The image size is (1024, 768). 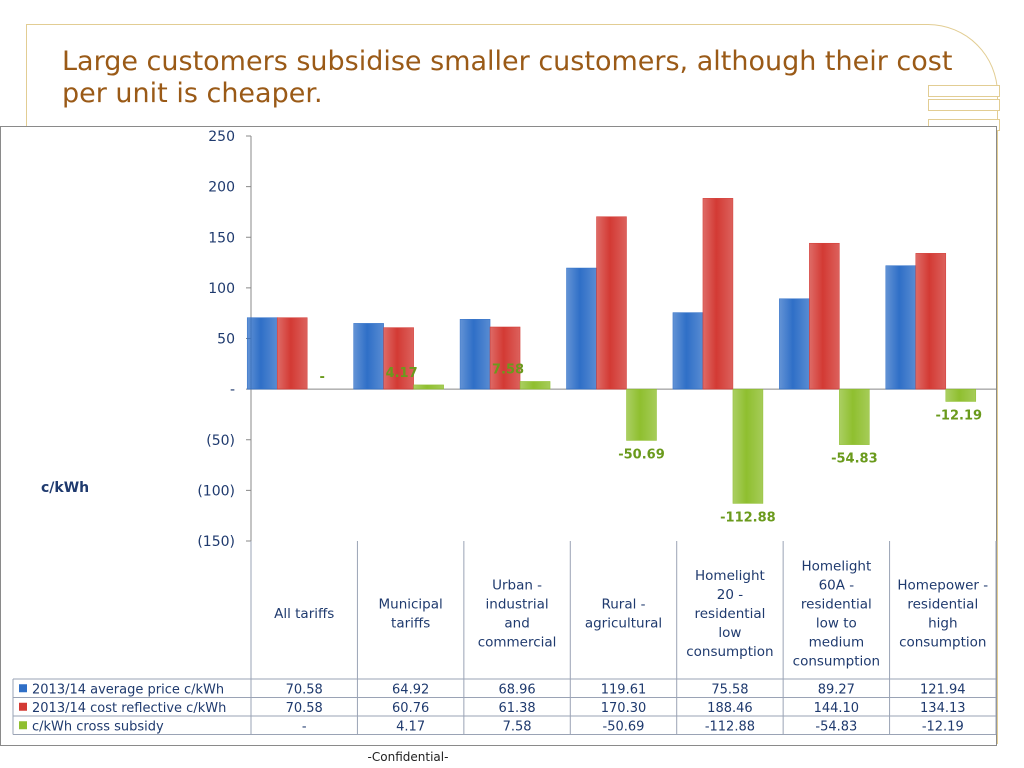 What do you see at coordinates (624, 708) in the screenshot?
I see `table-cell-value: 170.30` at bounding box center [624, 708].